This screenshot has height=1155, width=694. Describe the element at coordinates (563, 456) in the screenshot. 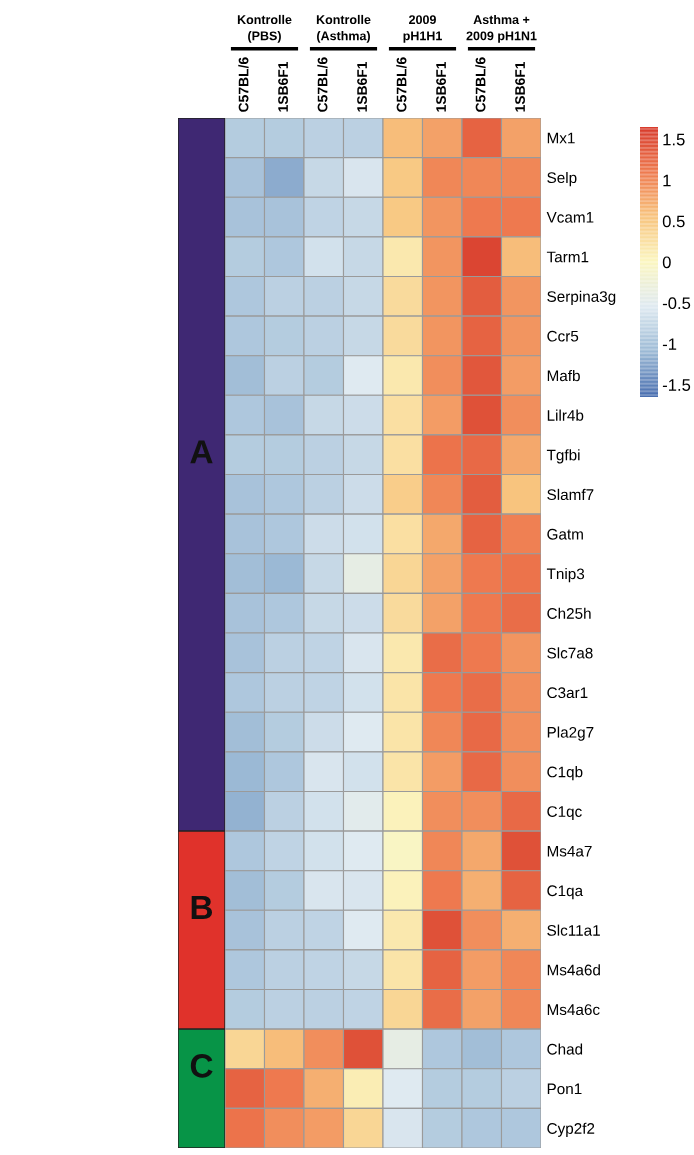

I see `y-tick-label: Tgfbi` at that location.